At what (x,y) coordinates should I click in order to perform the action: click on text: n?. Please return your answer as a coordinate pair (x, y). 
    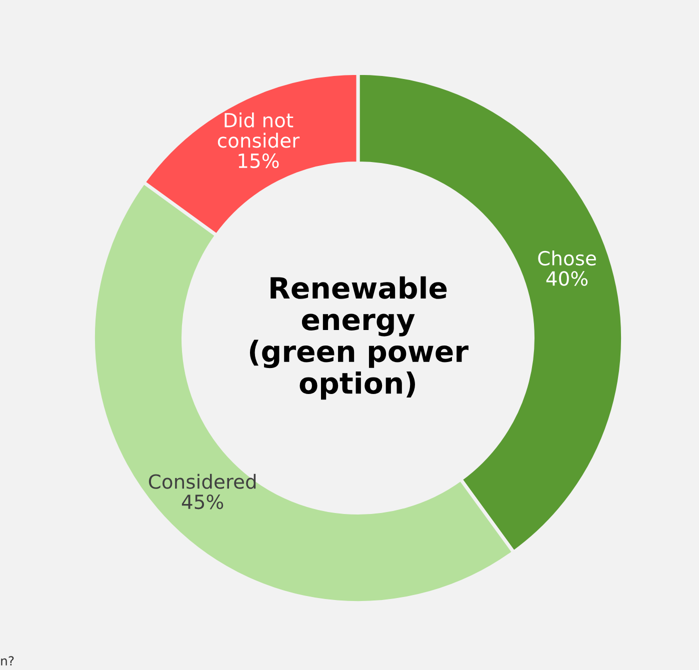
    Looking at the image, I should click on (7, 661).